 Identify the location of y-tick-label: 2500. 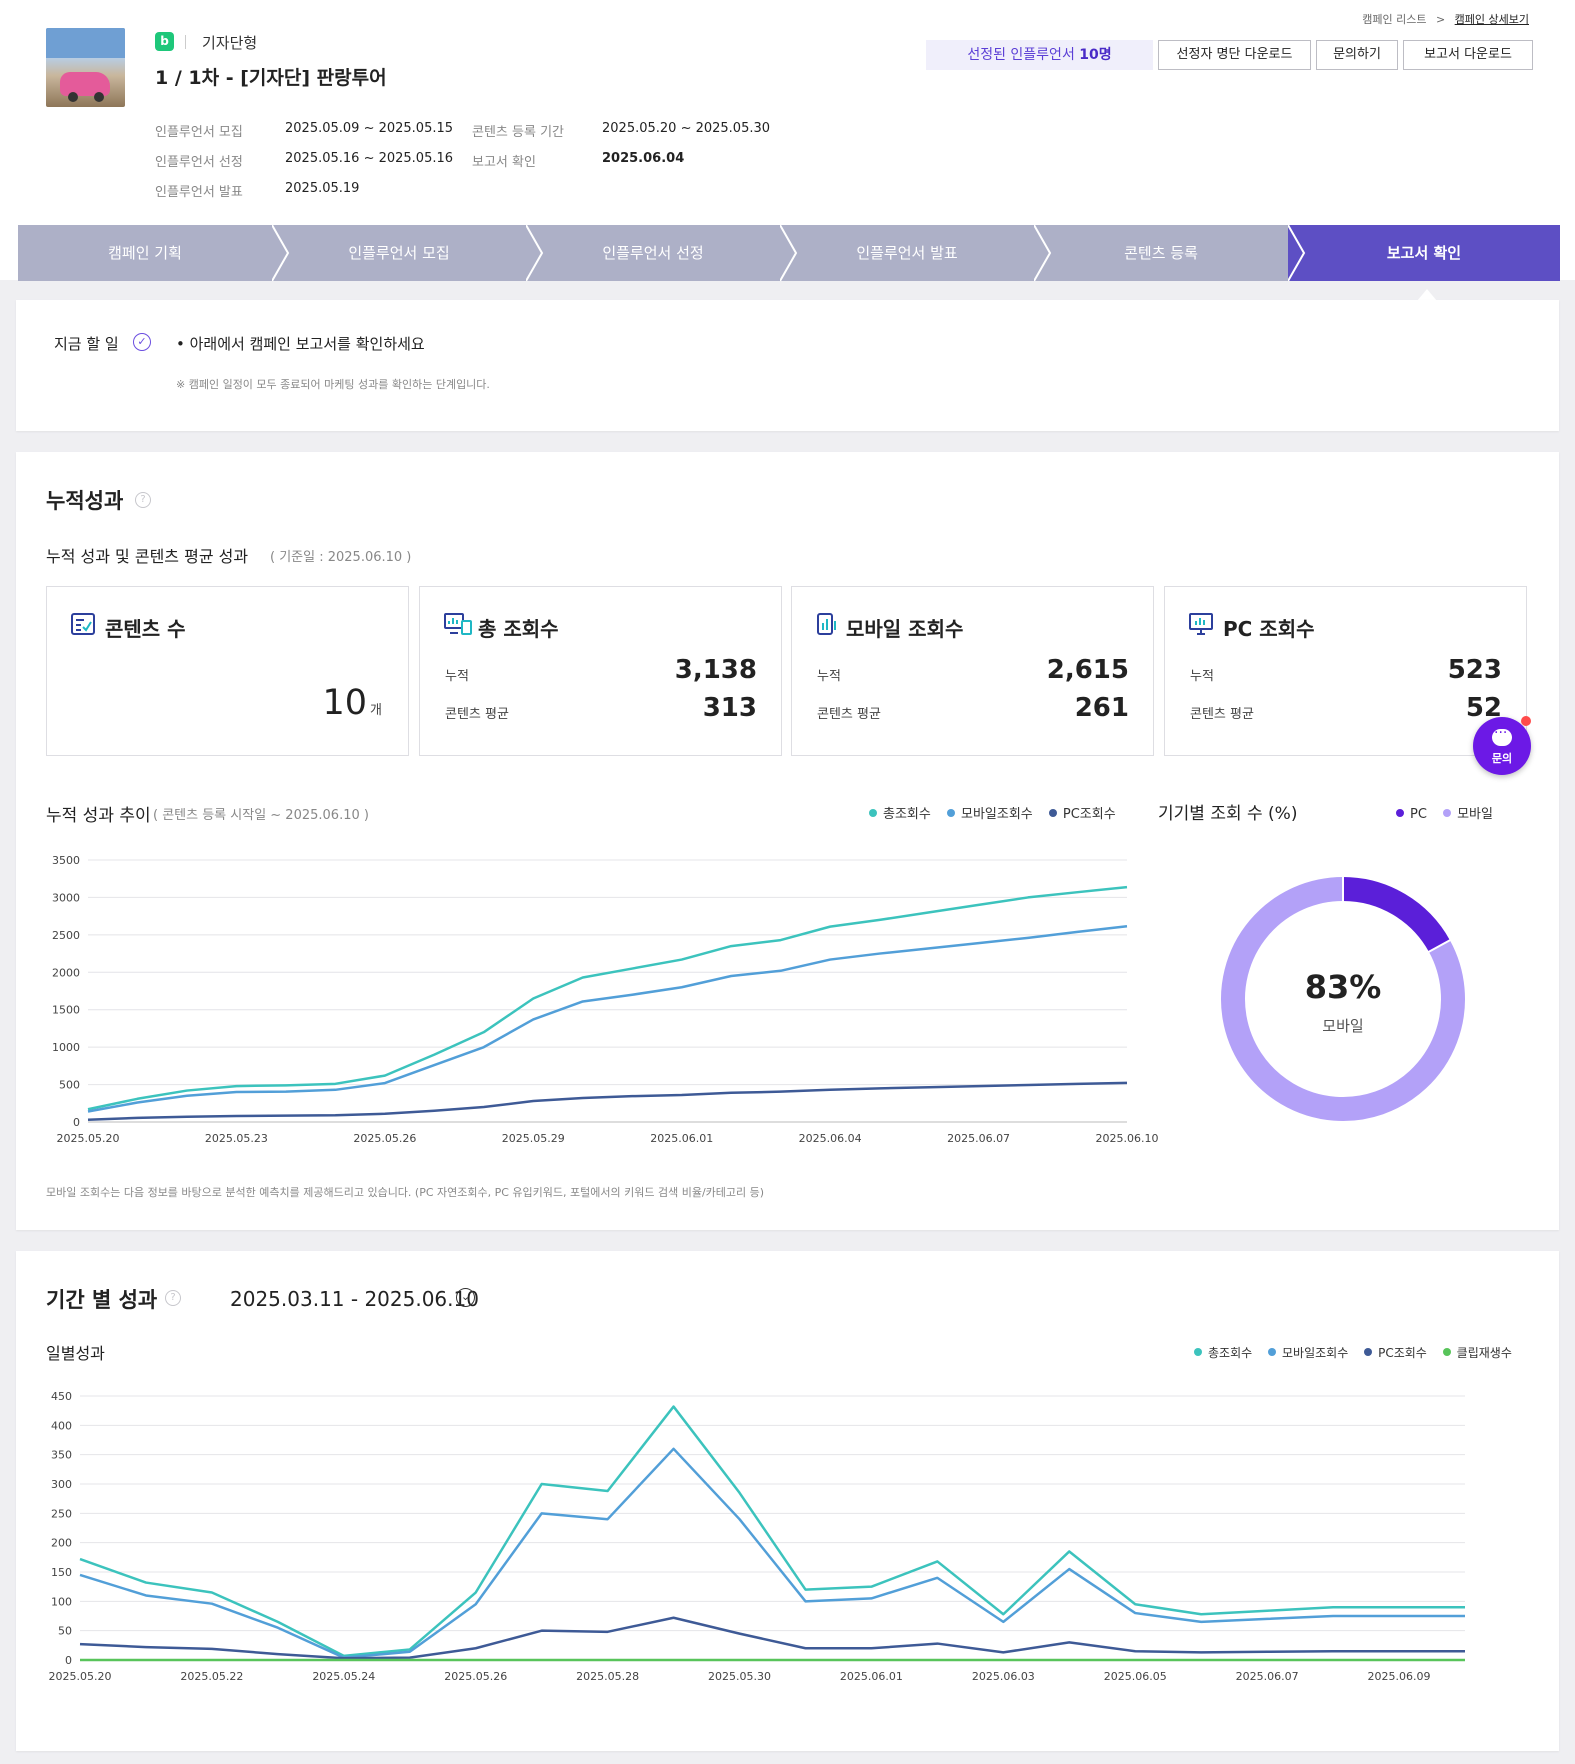
(66, 935).